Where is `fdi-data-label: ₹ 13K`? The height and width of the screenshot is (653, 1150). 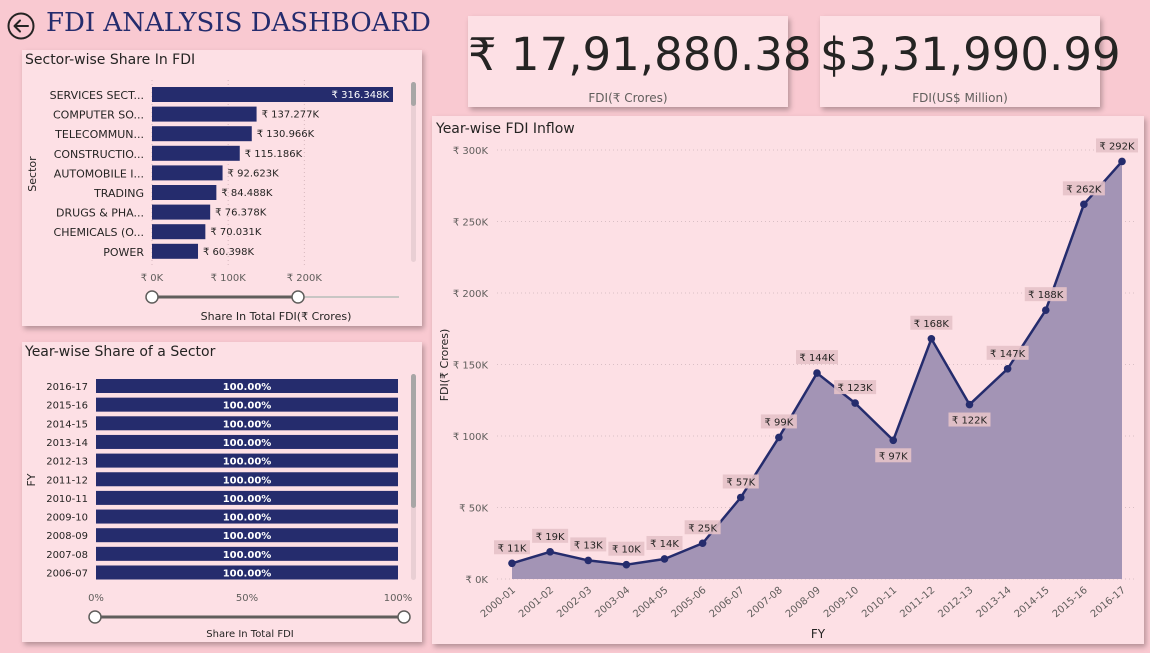 fdi-data-label: ₹ 13K is located at coordinates (588, 545).